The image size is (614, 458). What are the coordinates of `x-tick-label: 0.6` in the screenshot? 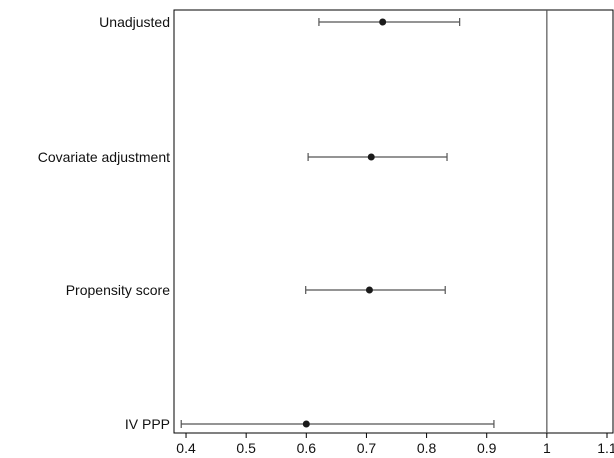 It's located at (307, 448).